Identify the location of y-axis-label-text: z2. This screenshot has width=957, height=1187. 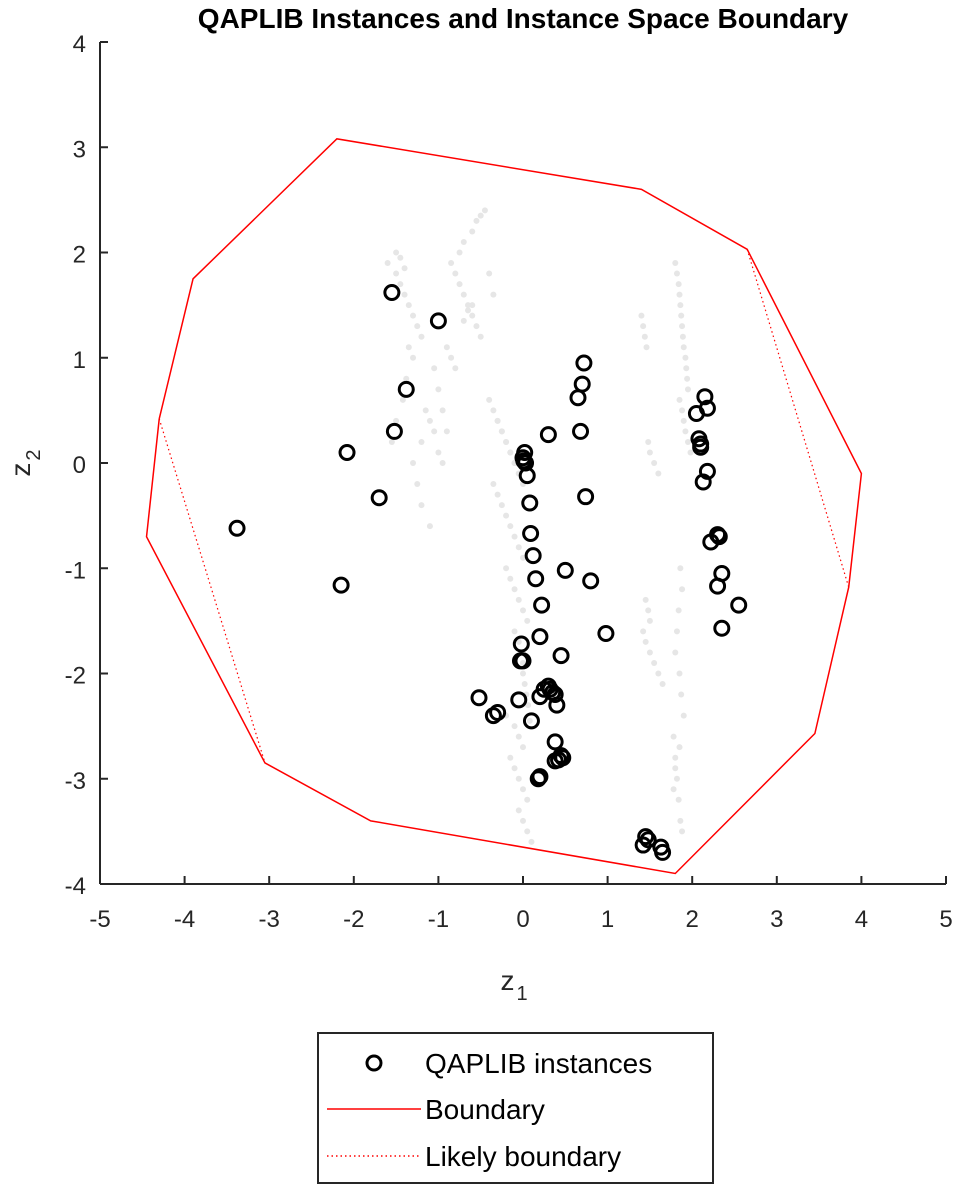
(25, 462).